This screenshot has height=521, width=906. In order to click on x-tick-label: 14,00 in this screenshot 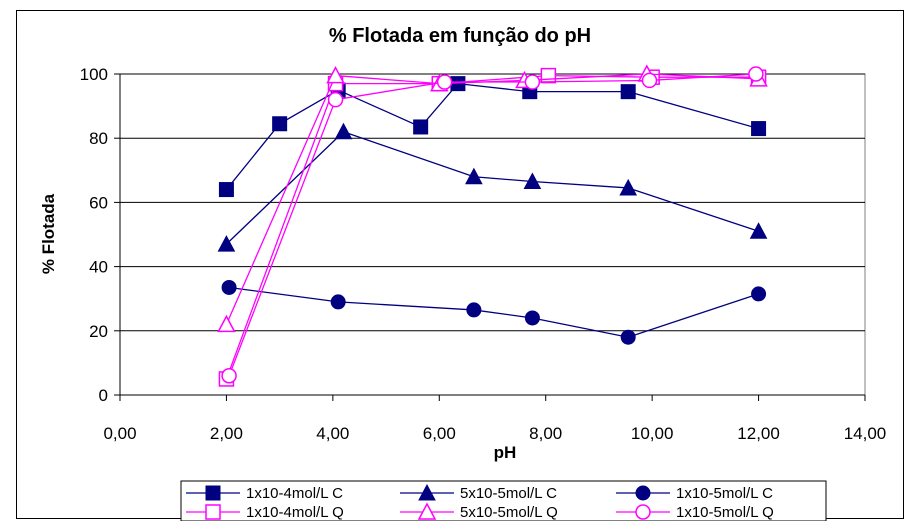, I will do `click(865, 433)`.